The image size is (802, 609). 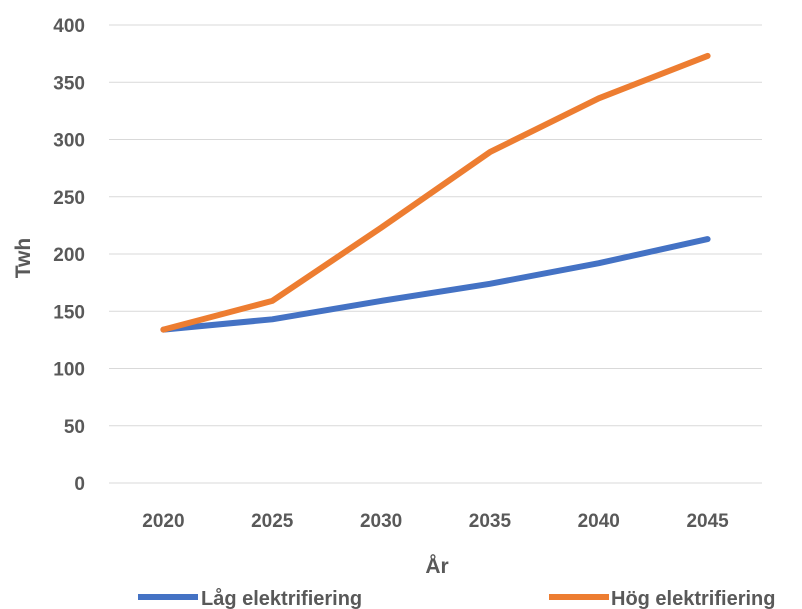 I want to click on y-tick-label: 300, so click(x=69, y=141).